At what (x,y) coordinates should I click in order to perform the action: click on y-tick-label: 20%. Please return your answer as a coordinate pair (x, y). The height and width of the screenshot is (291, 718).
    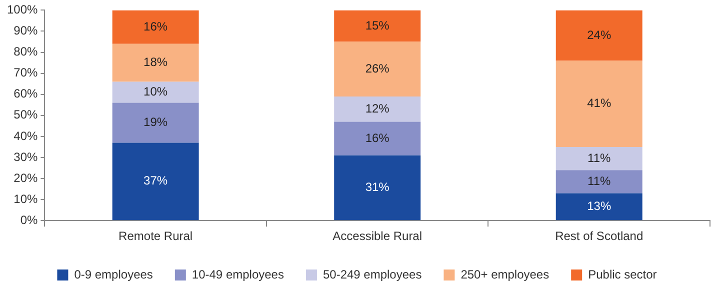
    Looking at the image, I should click on (26, 177).